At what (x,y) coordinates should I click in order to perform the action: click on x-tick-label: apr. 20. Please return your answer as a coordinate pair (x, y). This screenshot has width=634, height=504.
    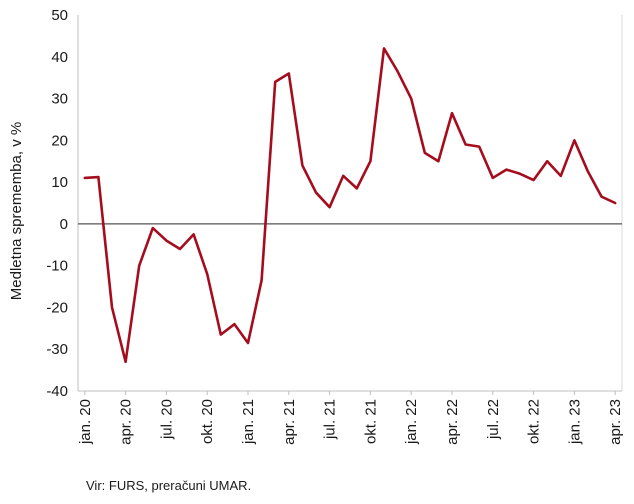
    Looking at the image, I should click on (126, 422).